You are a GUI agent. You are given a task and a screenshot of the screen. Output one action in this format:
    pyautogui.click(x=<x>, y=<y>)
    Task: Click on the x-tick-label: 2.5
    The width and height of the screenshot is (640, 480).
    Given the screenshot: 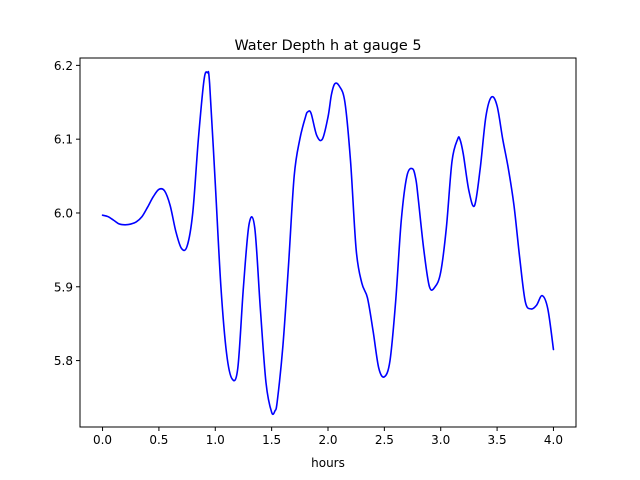 What is the action you would take?
    pyautogui.click(x=384, y=440)
    